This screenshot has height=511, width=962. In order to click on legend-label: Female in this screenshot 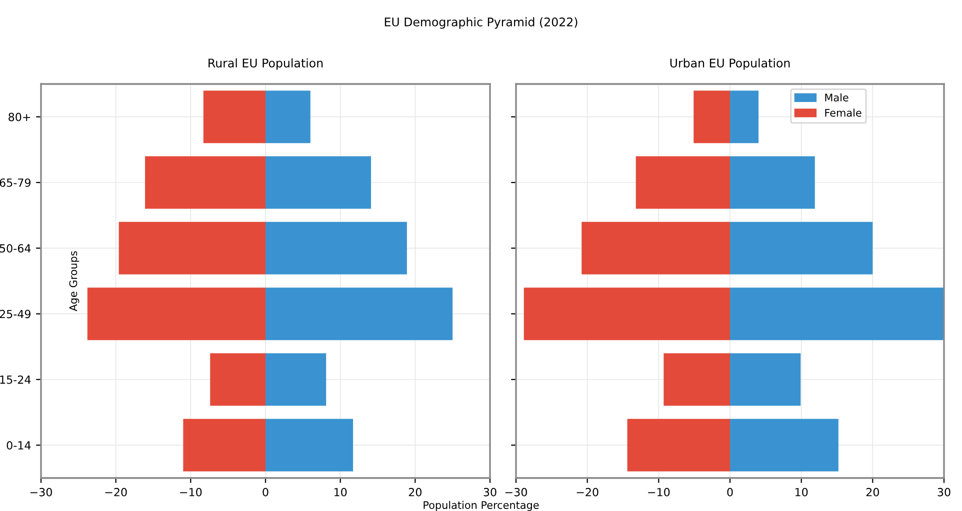, I will do `click(843, 112)`.